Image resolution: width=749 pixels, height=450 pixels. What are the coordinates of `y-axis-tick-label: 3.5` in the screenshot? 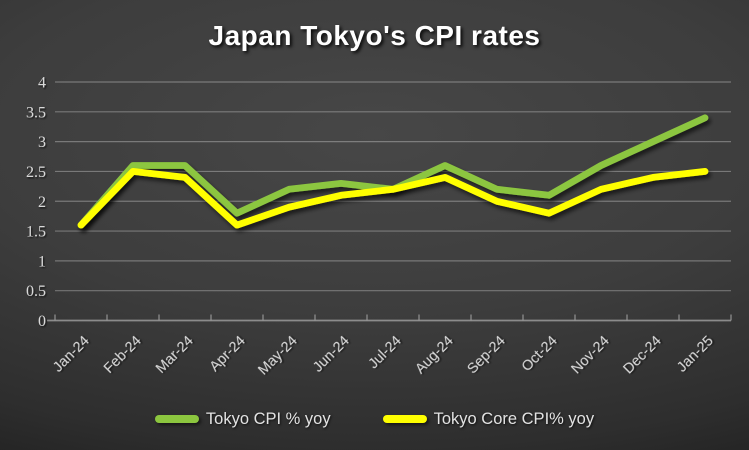 It's located at (36, 112).